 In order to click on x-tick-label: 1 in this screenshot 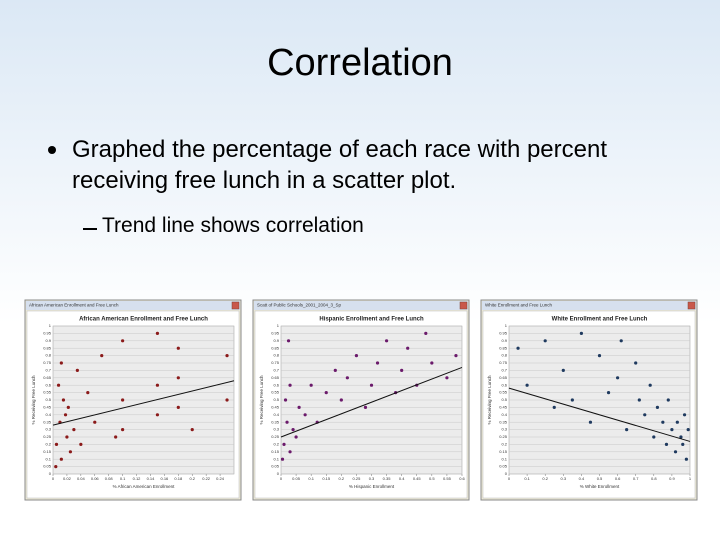, I will do `click(690, 478)`.